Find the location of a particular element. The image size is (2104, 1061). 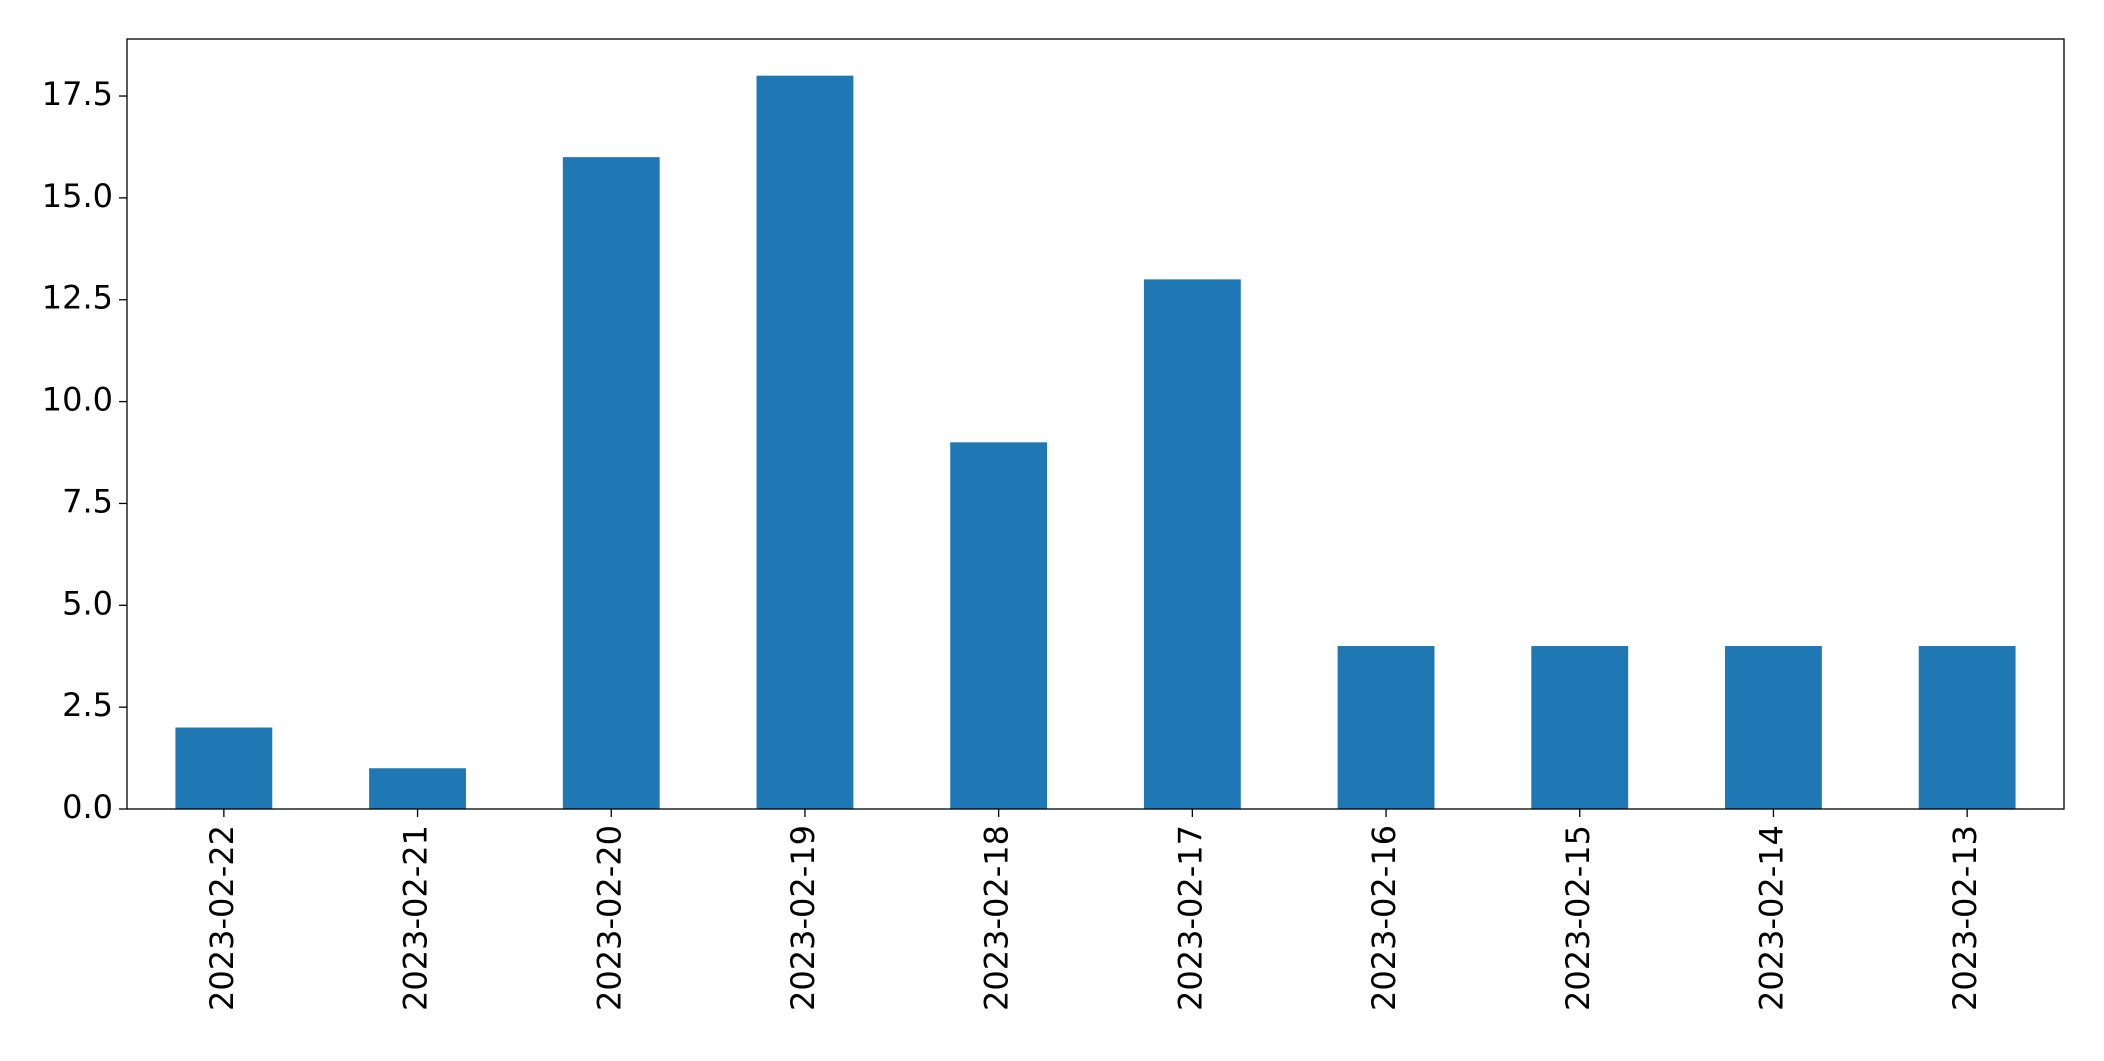

y-tick-label: 10.0 is located at coordinates (77, 400).